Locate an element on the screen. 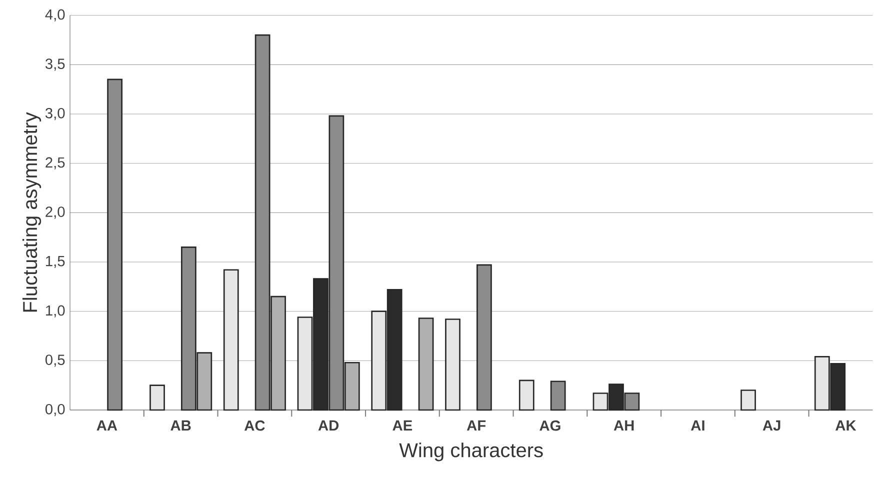  y-tick-label: 2,5 is located at coordinates (55, 163).